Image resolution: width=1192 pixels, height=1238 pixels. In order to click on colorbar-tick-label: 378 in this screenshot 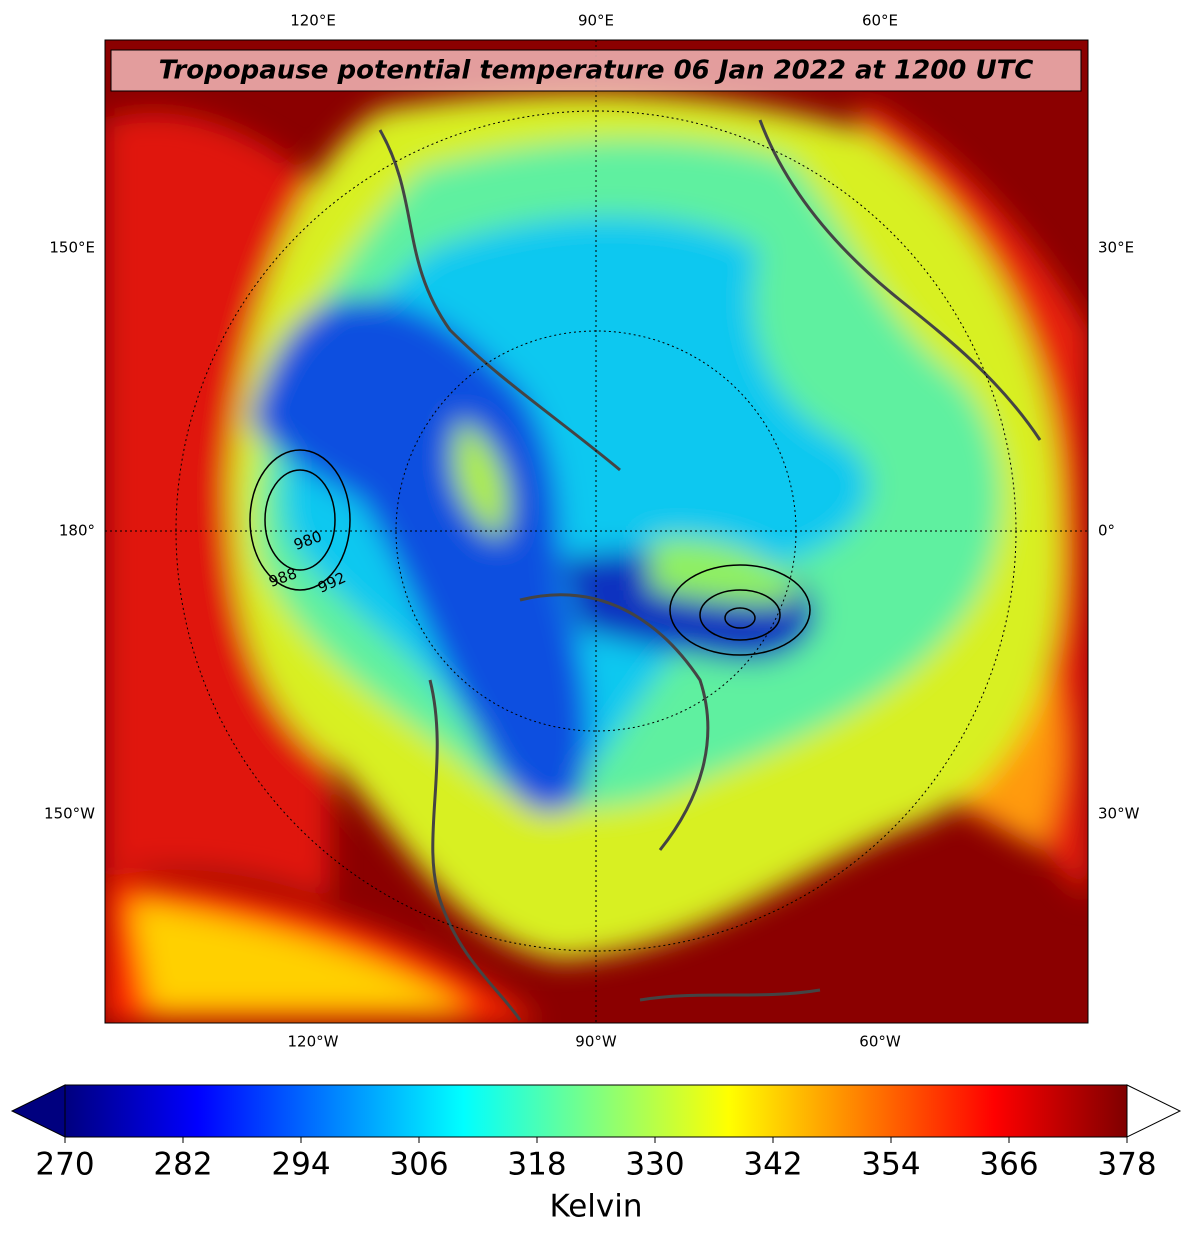, I will do `click(1126, 1165)`.